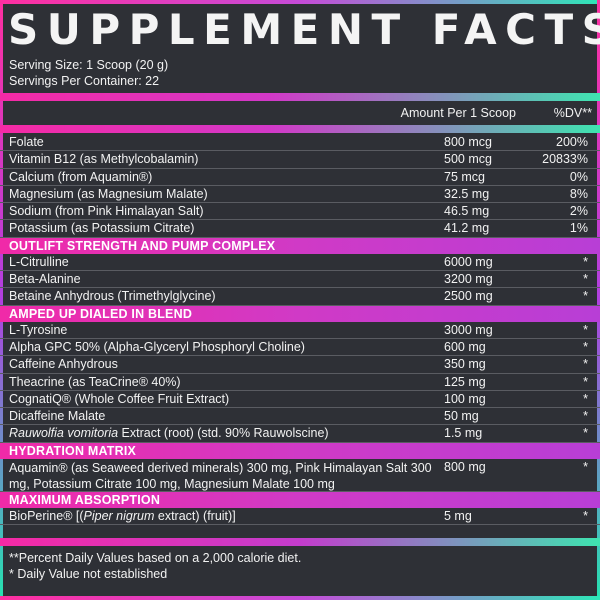  Describe the element at coordinates (1, 300) in the screenshot. I see `left-border` at that location.